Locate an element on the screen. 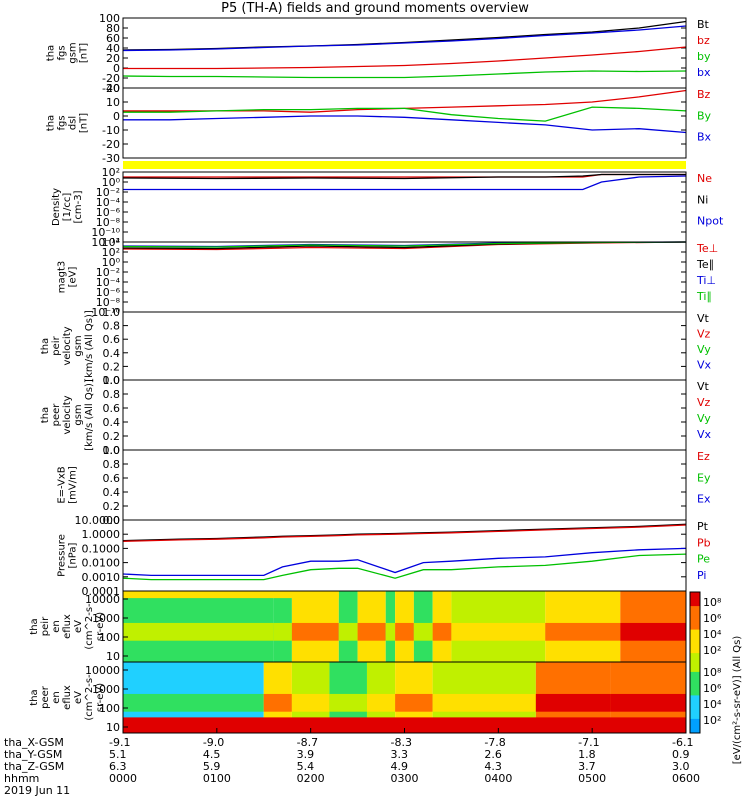  y-tick-label: -40 is located at coordinates (111, 88).